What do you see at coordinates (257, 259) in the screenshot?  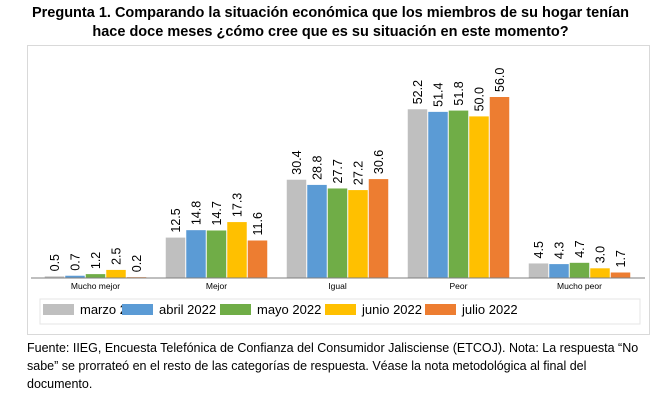 I see `bar-mejor-julio-2022` at bounding box center [257, 259].